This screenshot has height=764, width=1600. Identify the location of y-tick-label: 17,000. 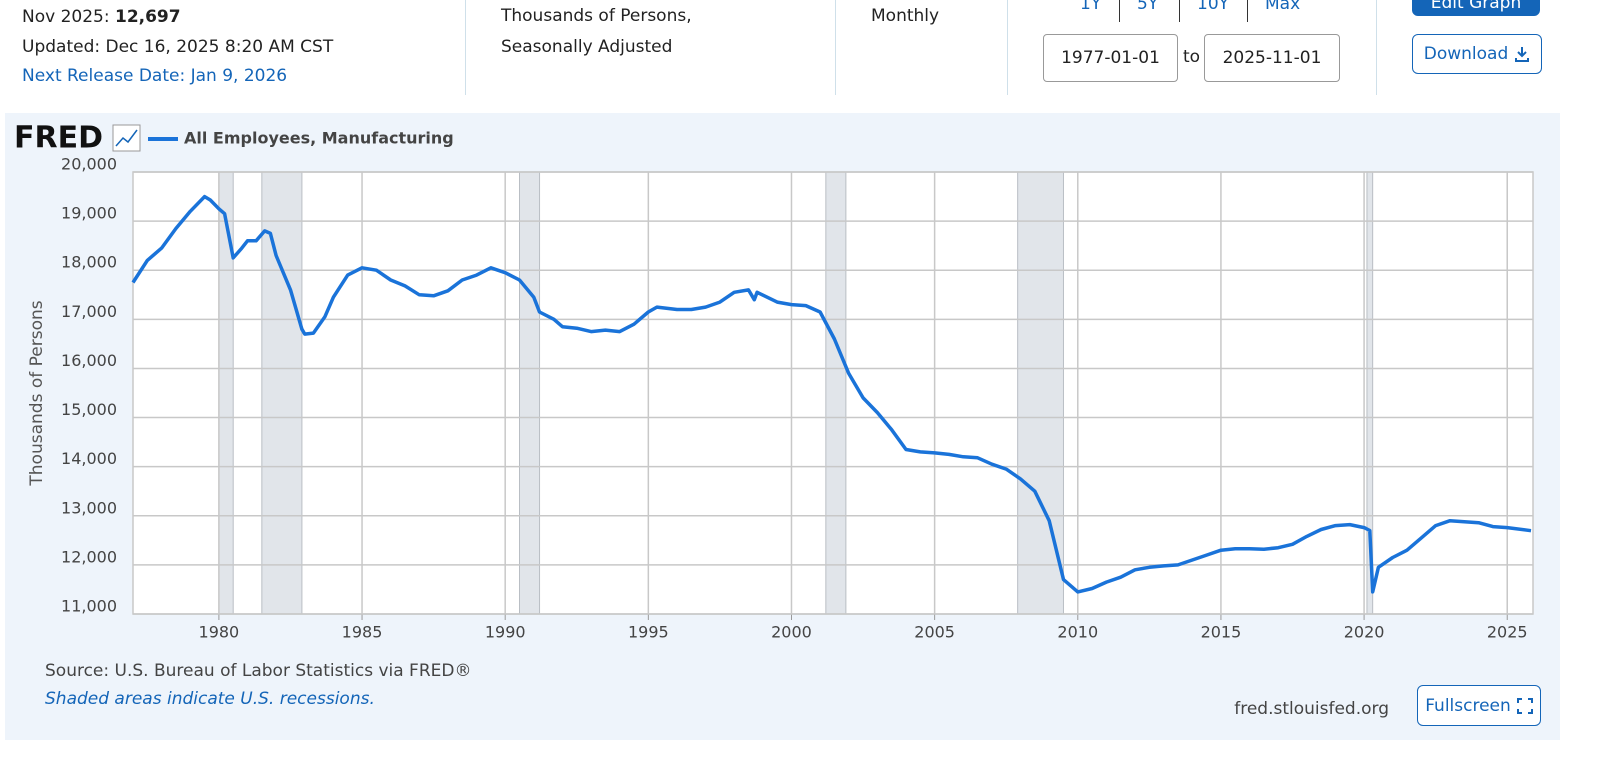
(89, 311).